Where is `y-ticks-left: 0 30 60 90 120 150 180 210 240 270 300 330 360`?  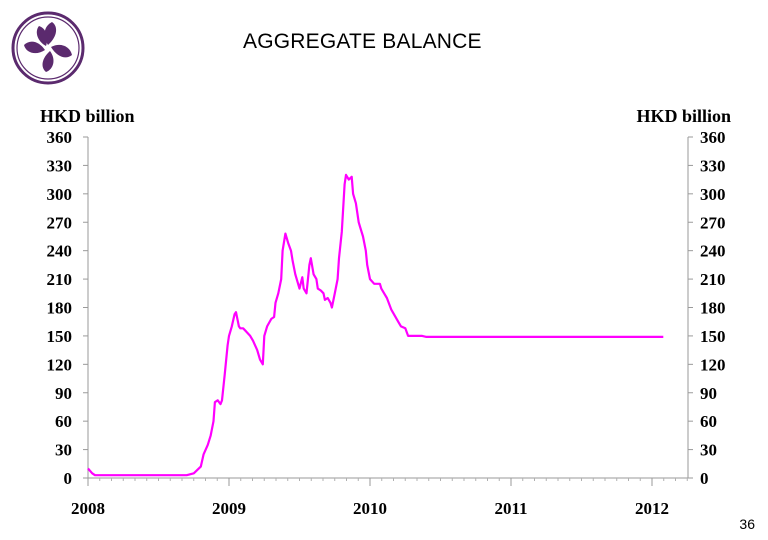 y-ticks-left: 0 30 60 90 120 150 180 210 240 270 300 330 360 is located at coordinates (67, 308).